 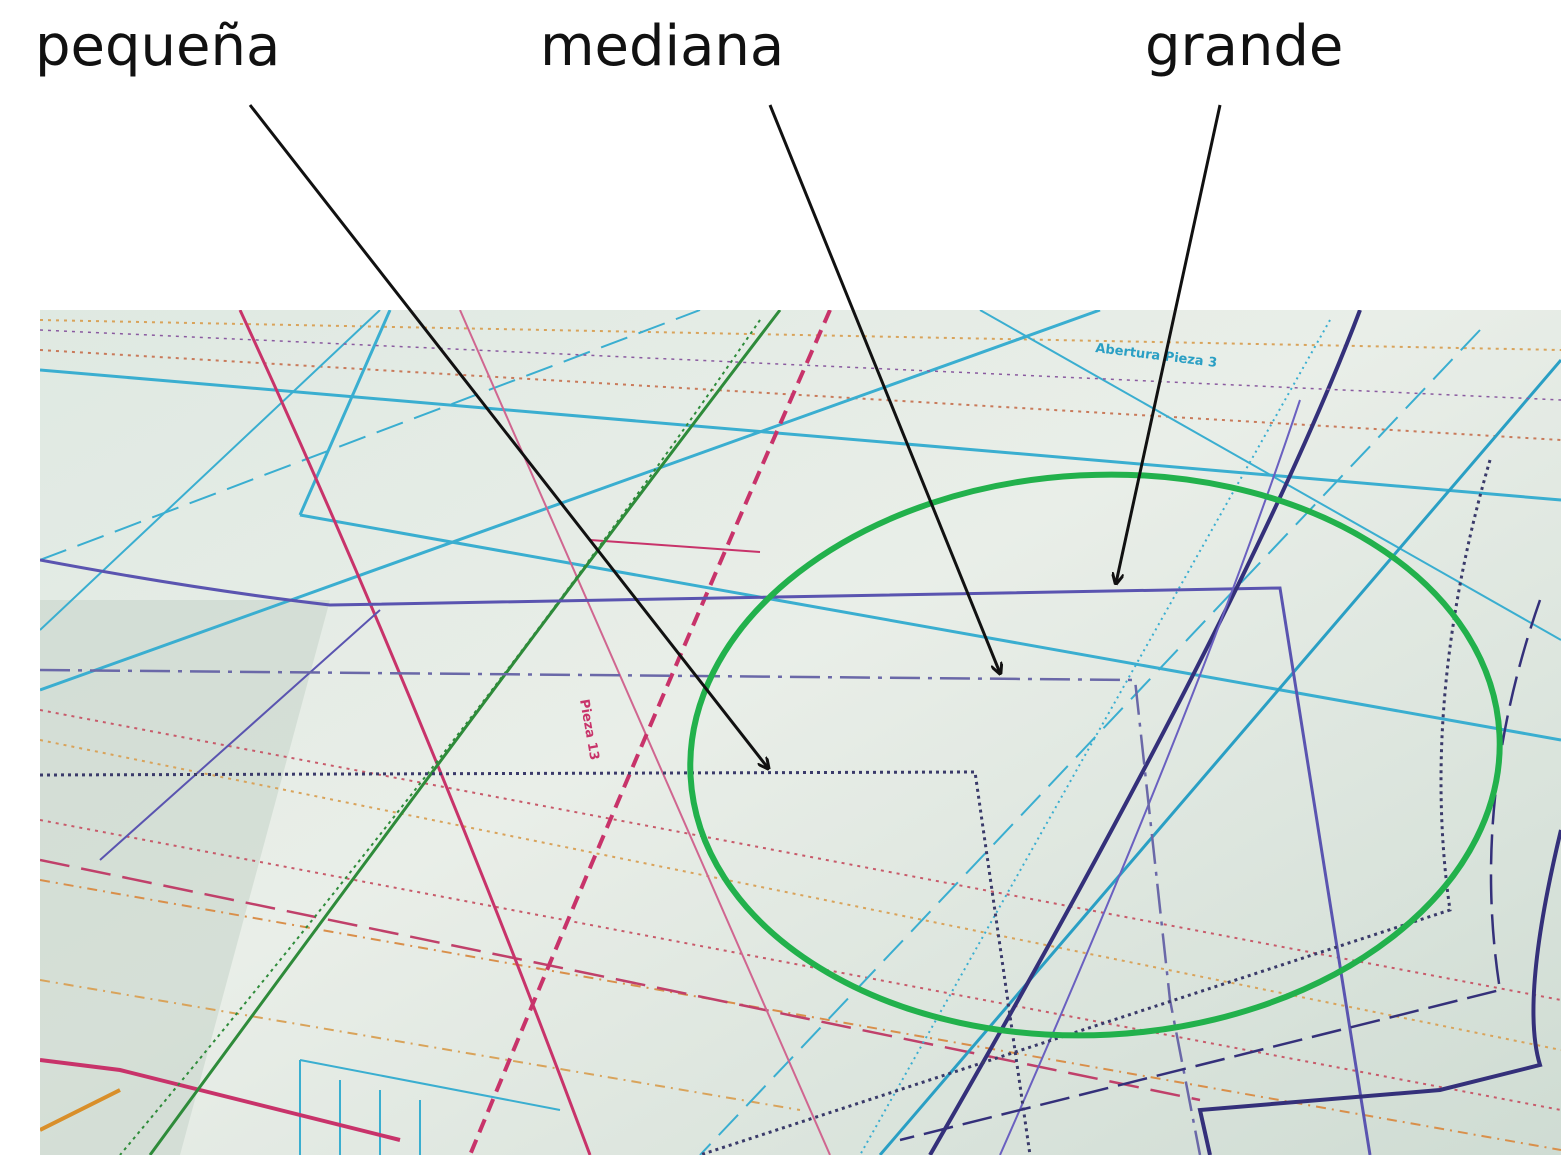 What do you see at coordinates (1244, 46) in the screenshot?
I see `label: grande` at bounding box center [1244, 46].